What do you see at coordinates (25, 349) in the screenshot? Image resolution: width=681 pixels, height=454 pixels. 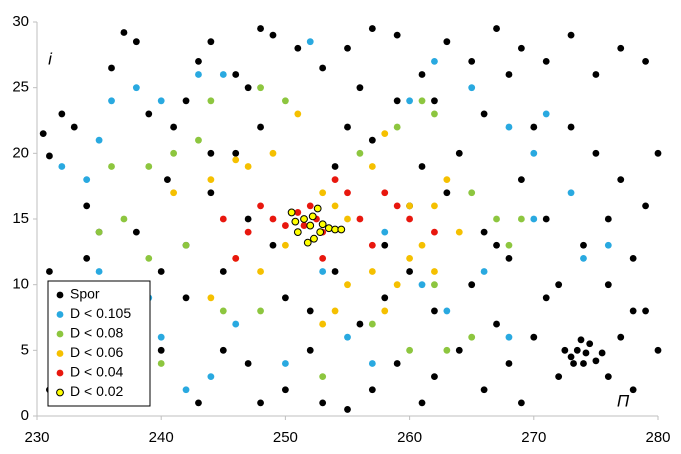 I see `y-tick-label: 5` at bounding box center [25, 349].